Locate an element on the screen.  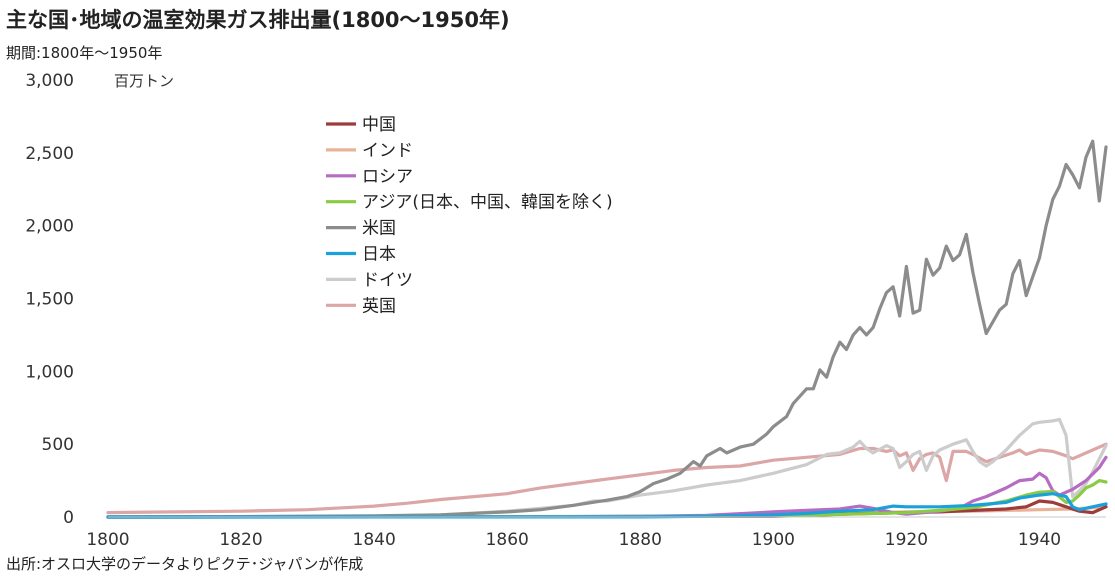
x-tick-label: 1860 is located at coordinates (507, 540).